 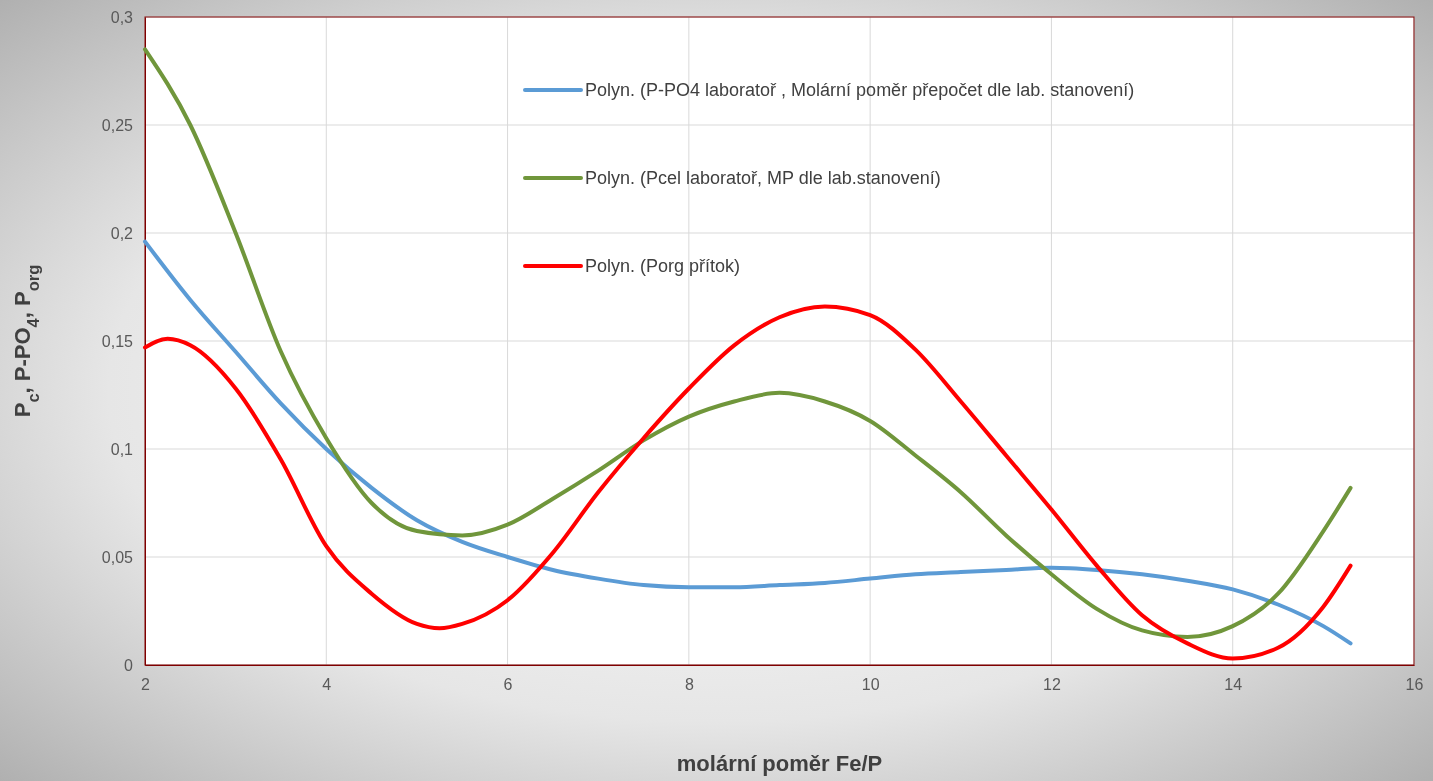 I want to click on y-tick-label: 0,2, so click(x=122, y=233).